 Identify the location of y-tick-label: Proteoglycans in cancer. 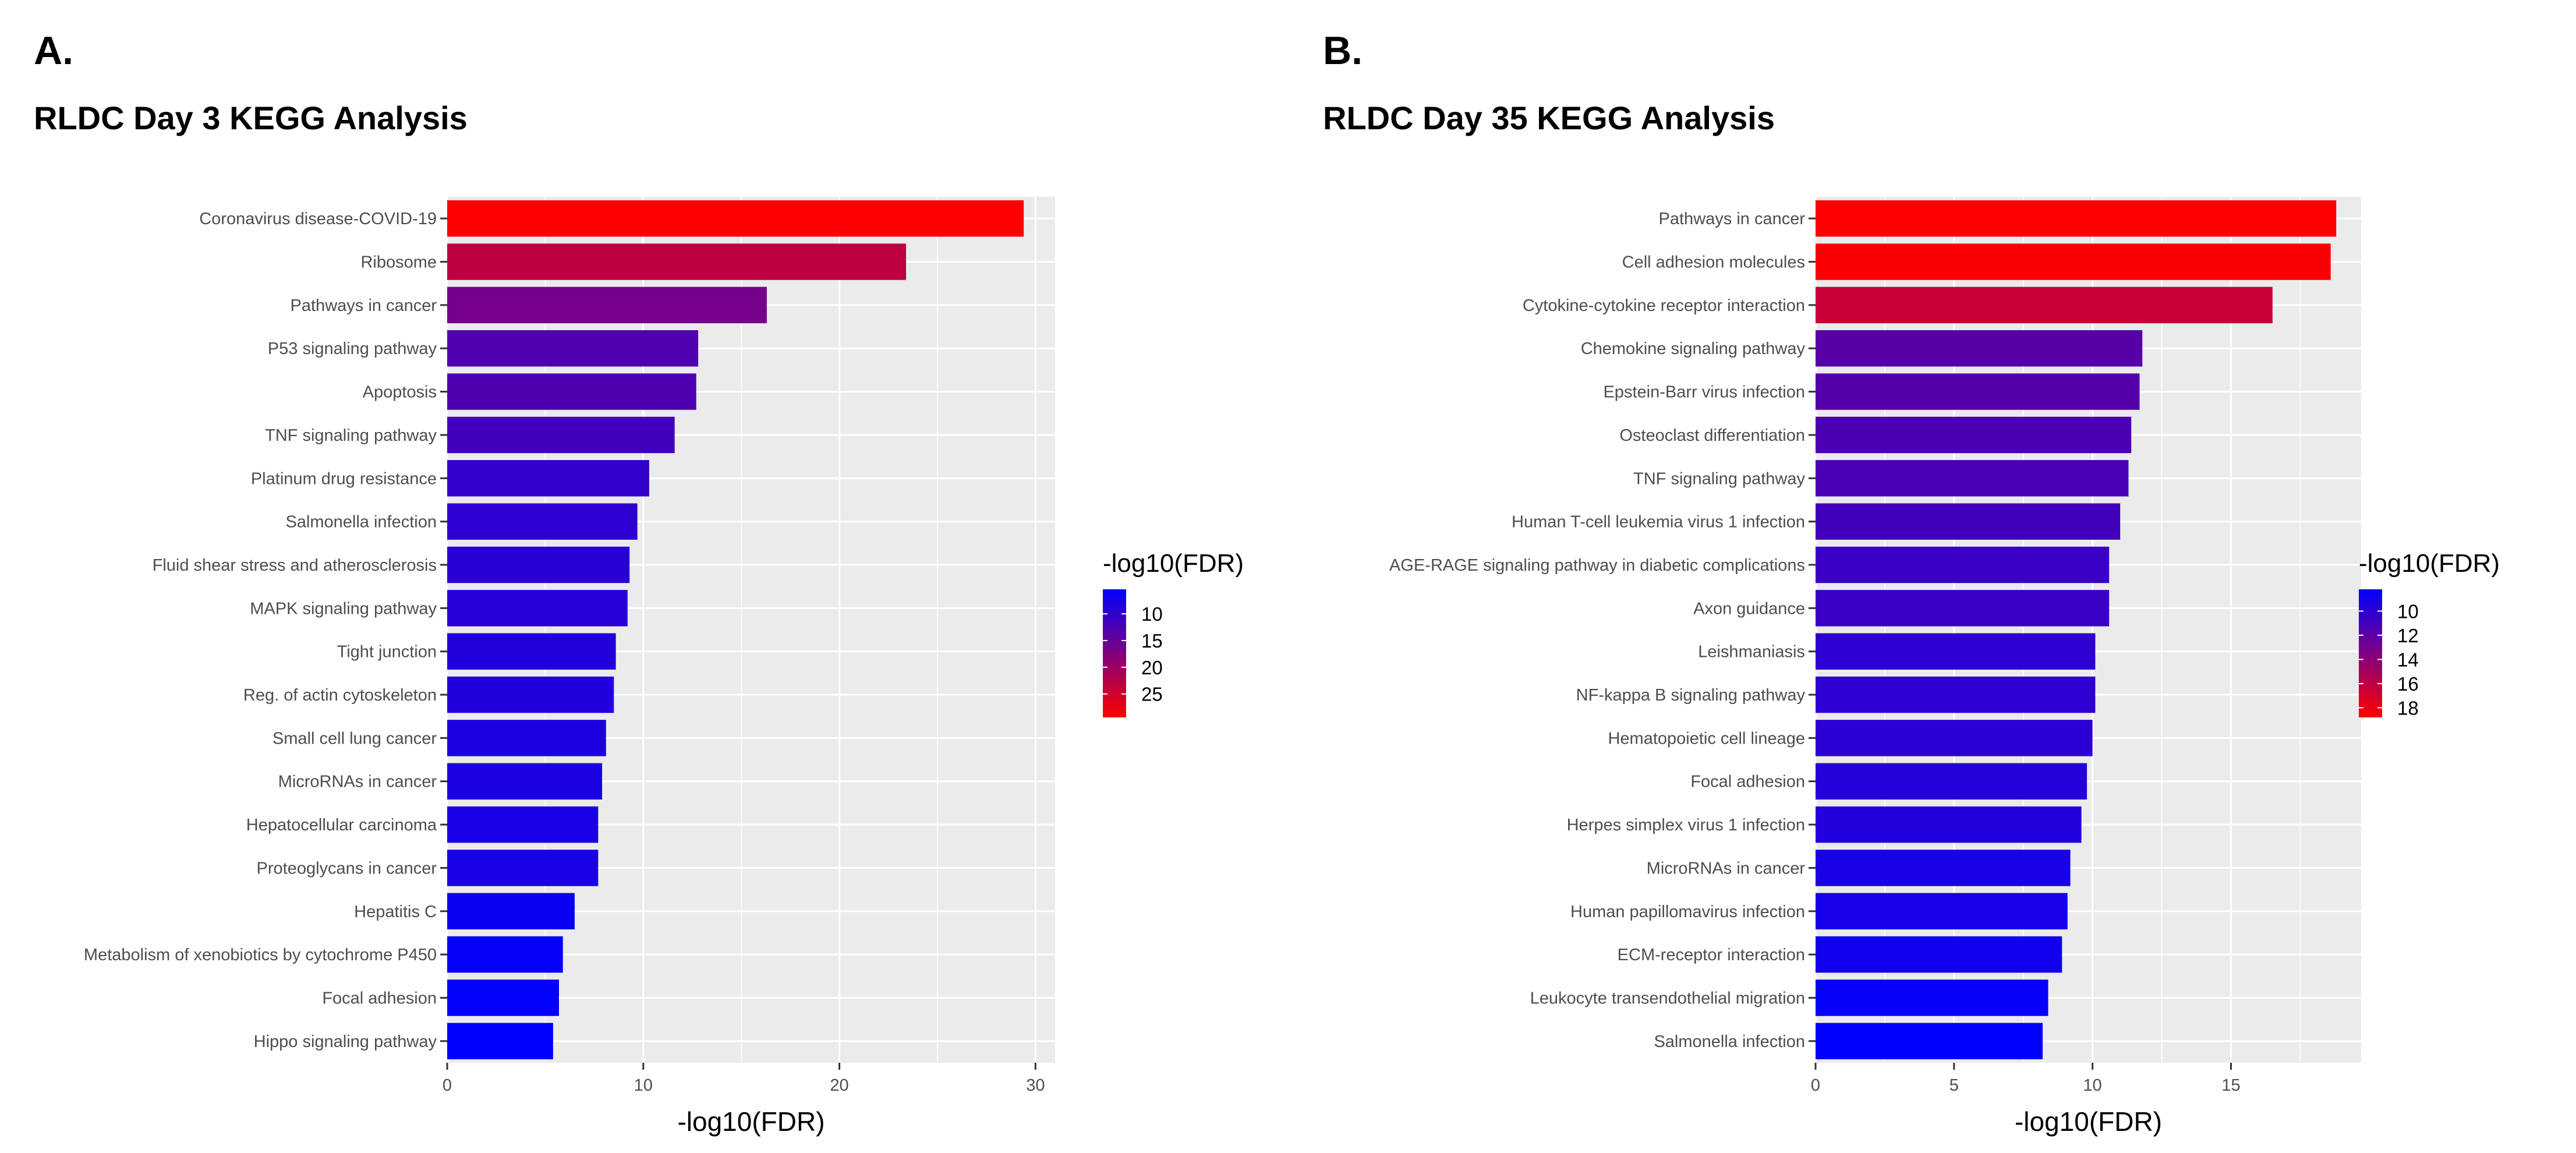
(347, 868).